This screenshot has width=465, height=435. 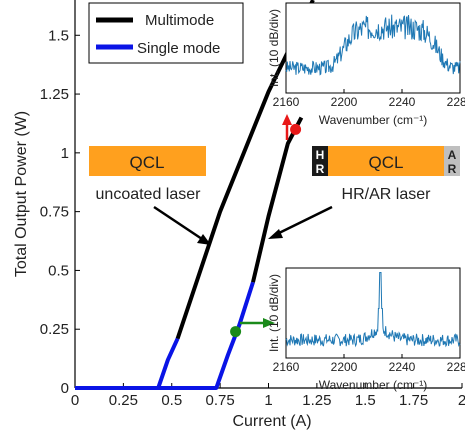 What do you see at coordinates (54, 94) in the screenshot?
I see `y-tick-label: 1.25` at bounding box center [54, 94].